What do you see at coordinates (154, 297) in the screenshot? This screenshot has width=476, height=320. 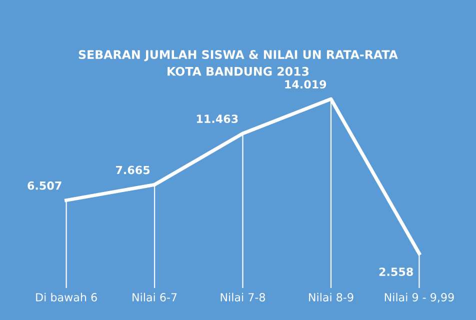 I see `x-tick-label: Nilai 6-7` at bounding box center [154, 297].